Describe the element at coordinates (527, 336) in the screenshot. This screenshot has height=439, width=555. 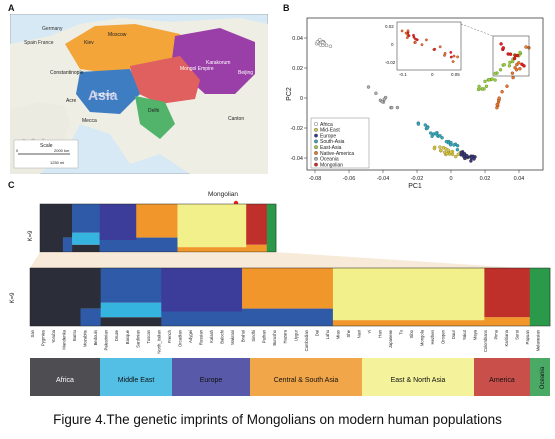
I see `population-label: Papuan` at that location.